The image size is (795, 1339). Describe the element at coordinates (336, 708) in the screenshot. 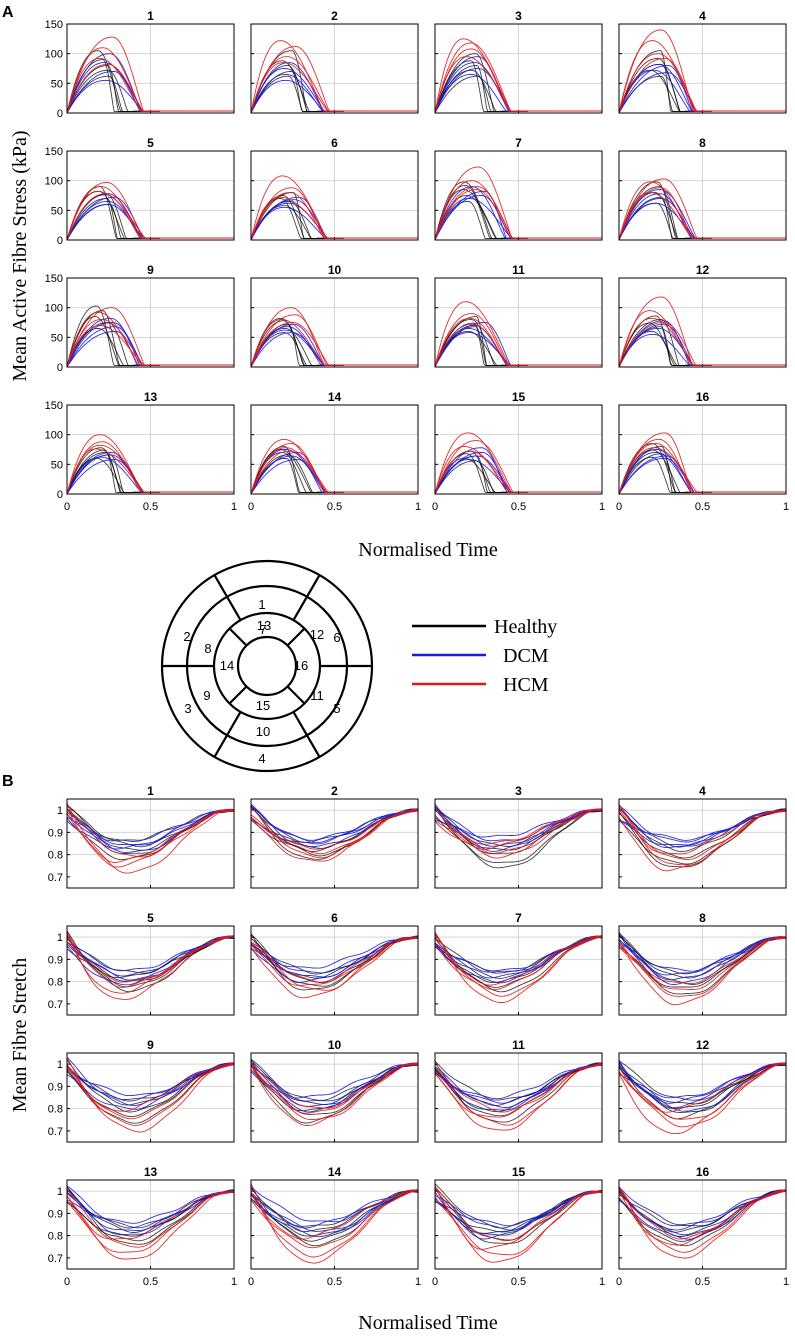

I see `segment-label-5: 5` at that location.